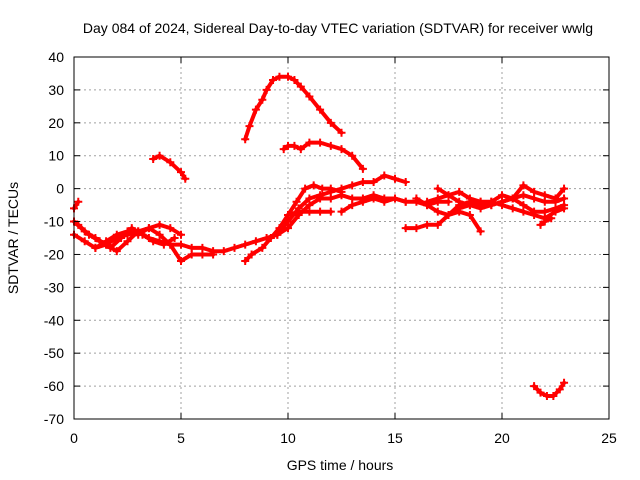 The height and width of the screenshot is (480, 640). Describe the element at coordinates (56, 57) in the screenshot. I see `y-tick-label-11: 40` at that location.